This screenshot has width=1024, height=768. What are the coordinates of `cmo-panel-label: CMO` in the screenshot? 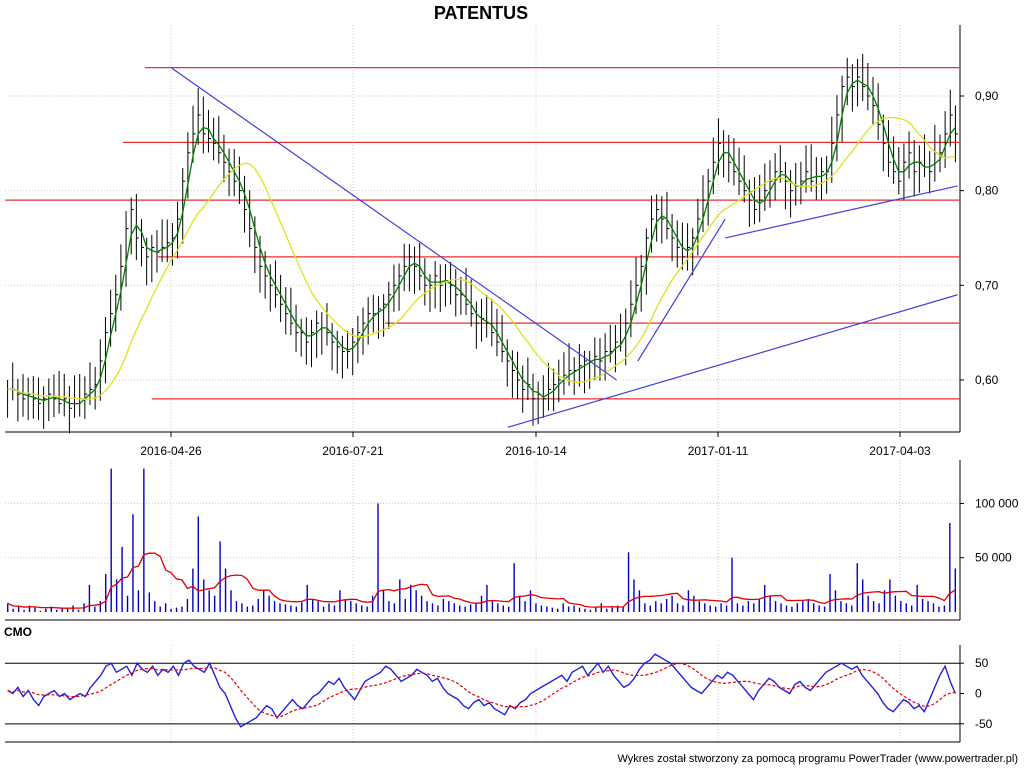 It's located at (18, 632).